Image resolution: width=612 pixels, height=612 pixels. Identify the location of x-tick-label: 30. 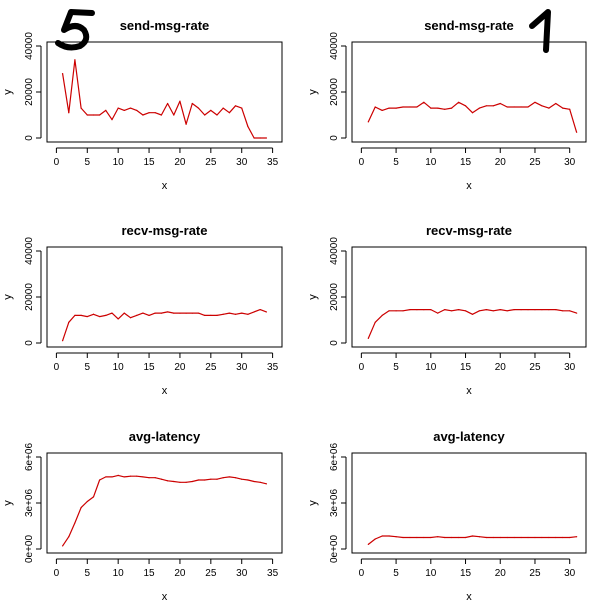
(242, 367).